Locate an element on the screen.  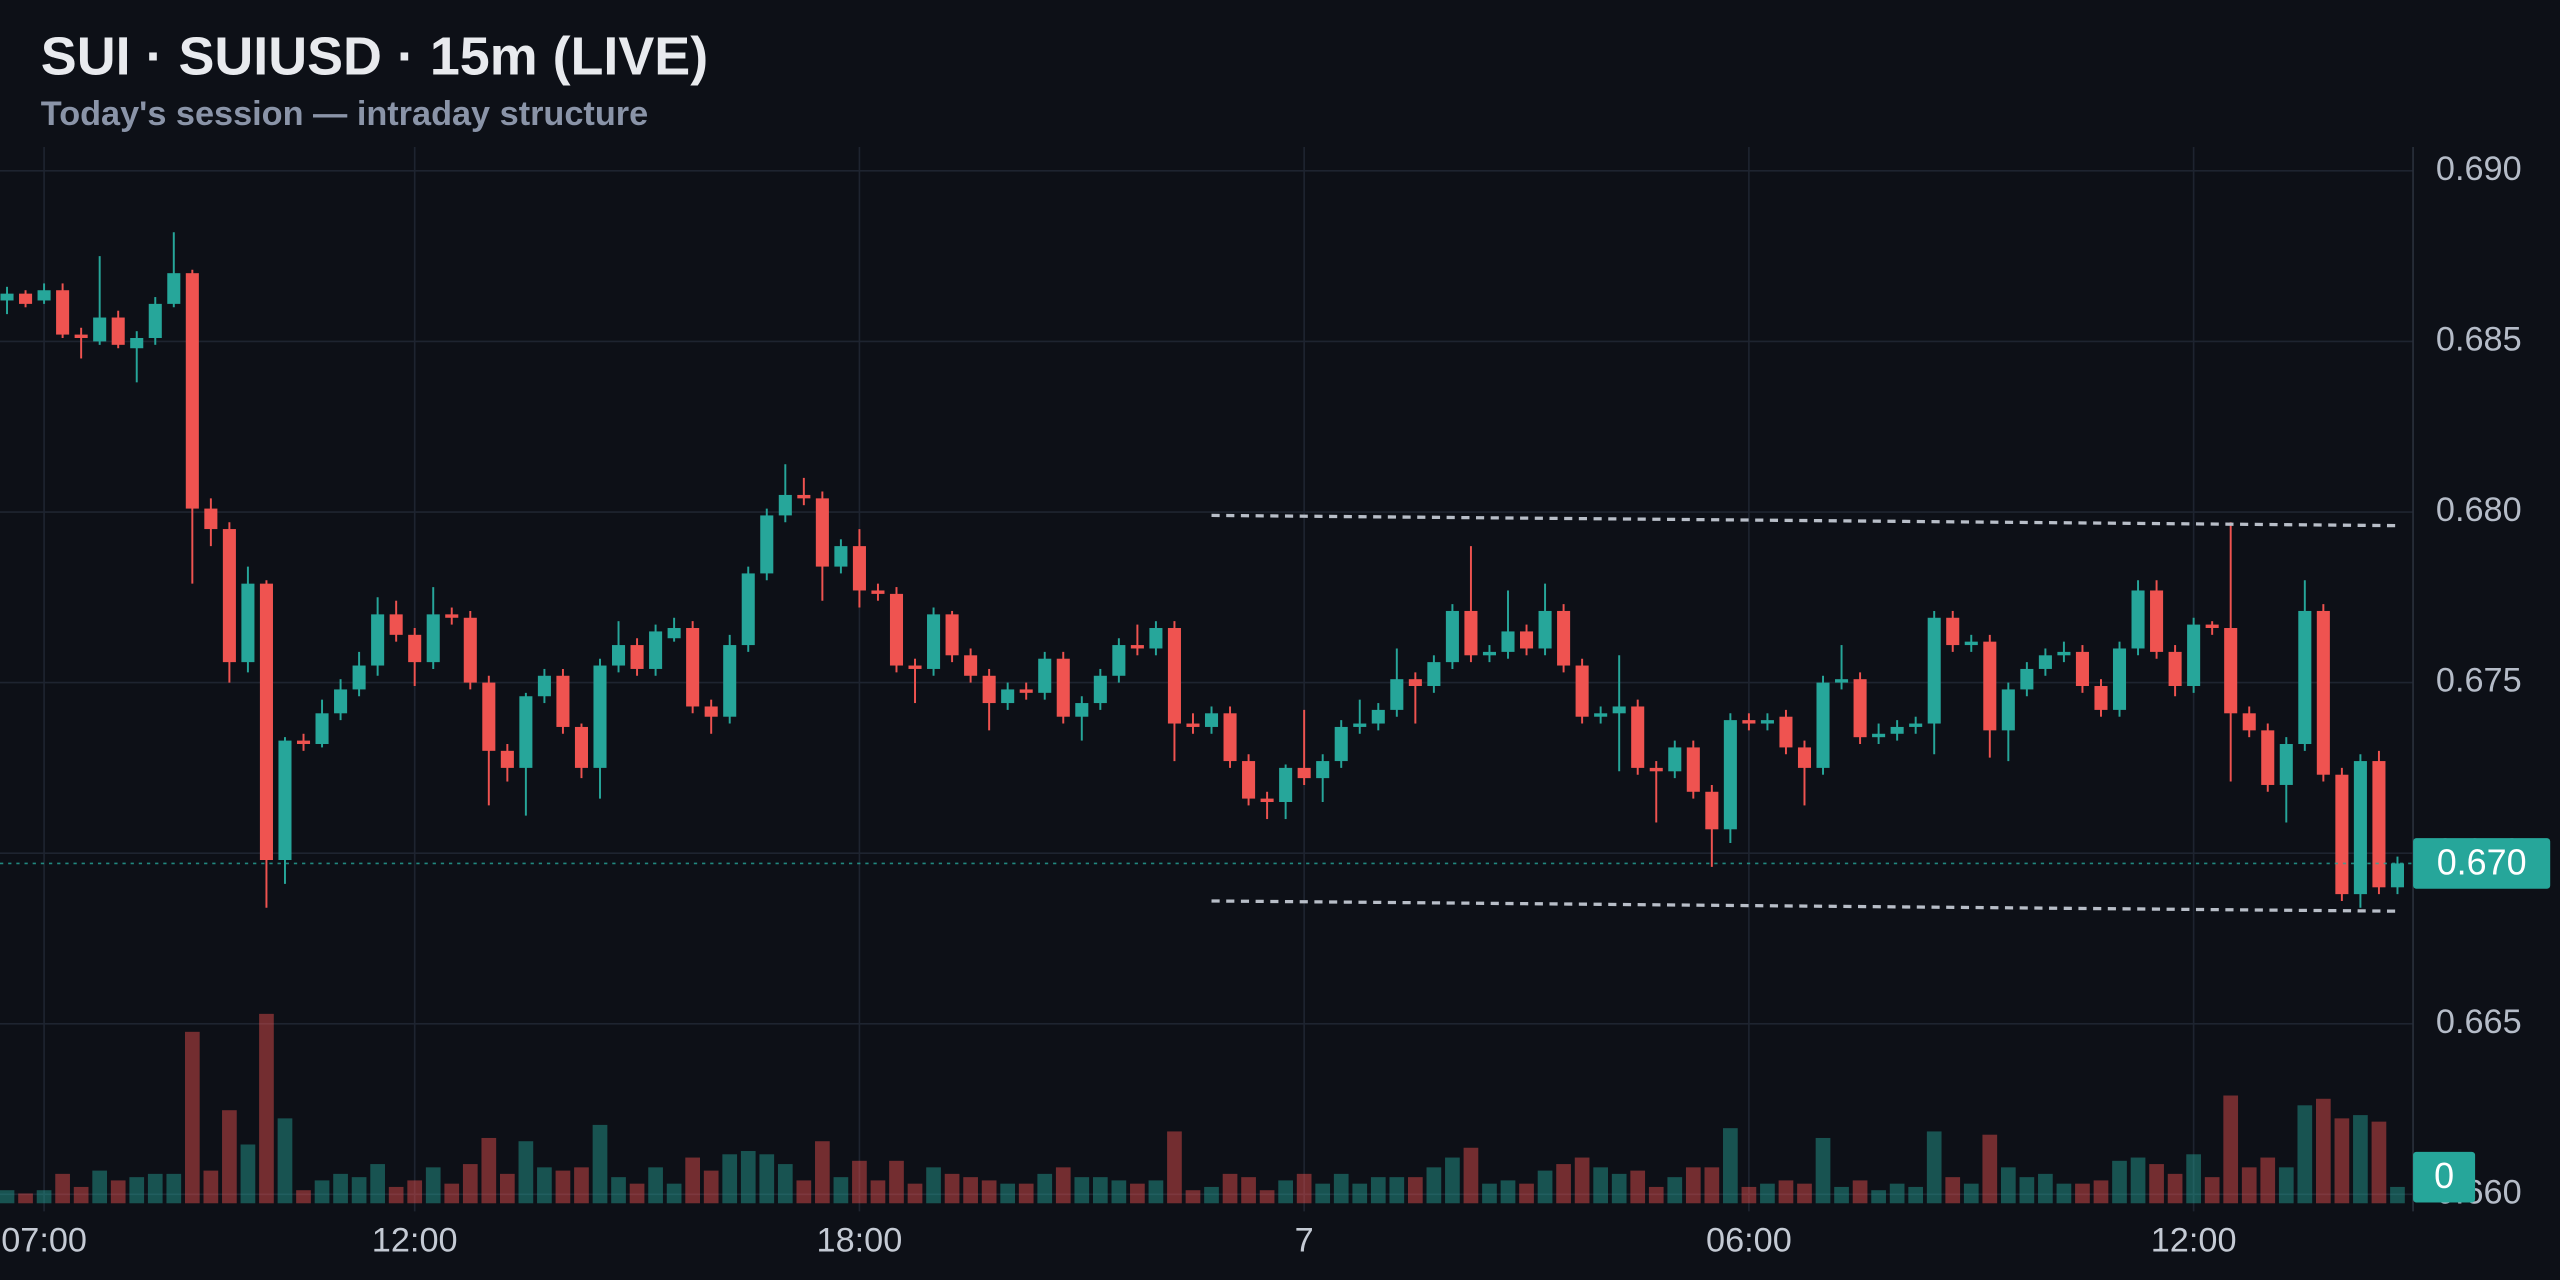
volume-tick-label: 0 is located at coordinates (2444, 1175).